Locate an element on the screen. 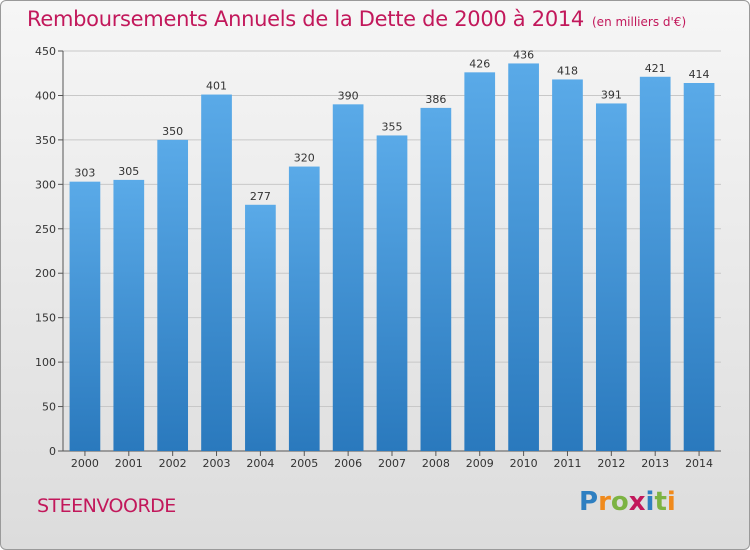 The height and width of the screenshot is (550, 750). bar-value-label: 320 is located at coordinates (304, 158).